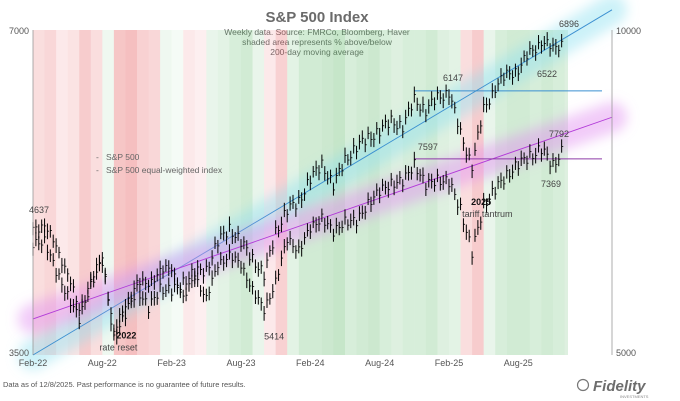 The height and width of the screenshot is (401, 680). Describe the element at coordinates (19, 31) in the screenshot. I see `y-left-tick-7000: 7000` at that location.